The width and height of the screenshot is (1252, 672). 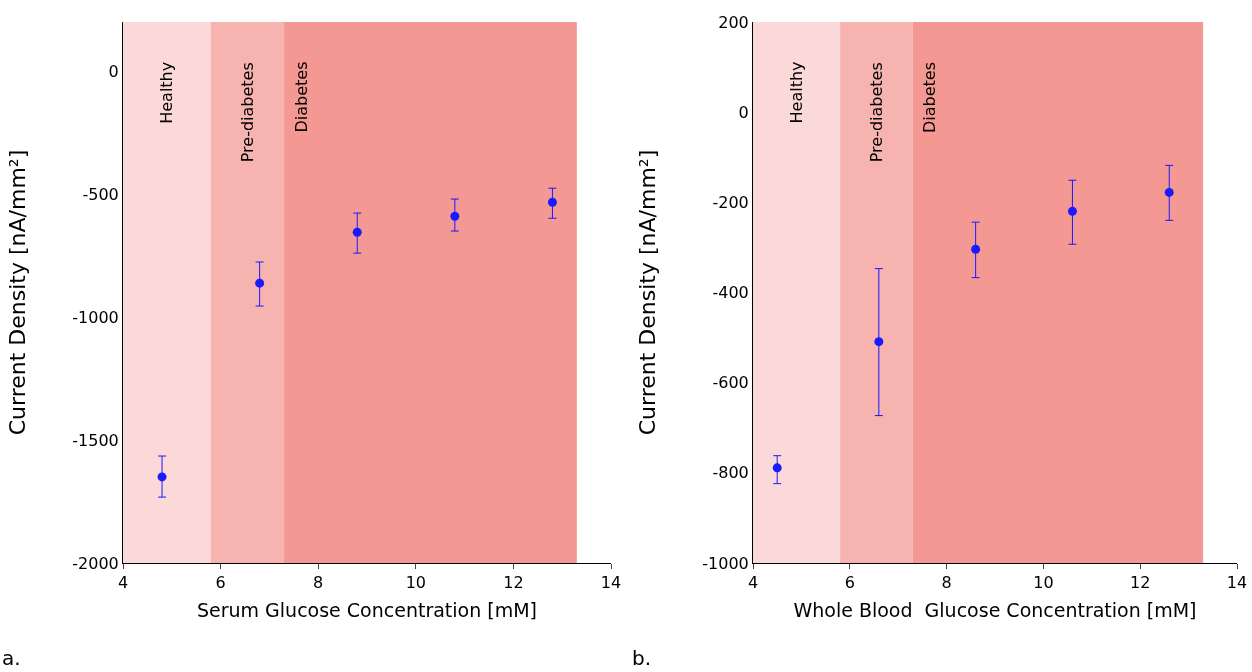 What do you see at coordinates (642, 658) in the screenshot?
I see `text: b.` at bounding box center [642, 658].